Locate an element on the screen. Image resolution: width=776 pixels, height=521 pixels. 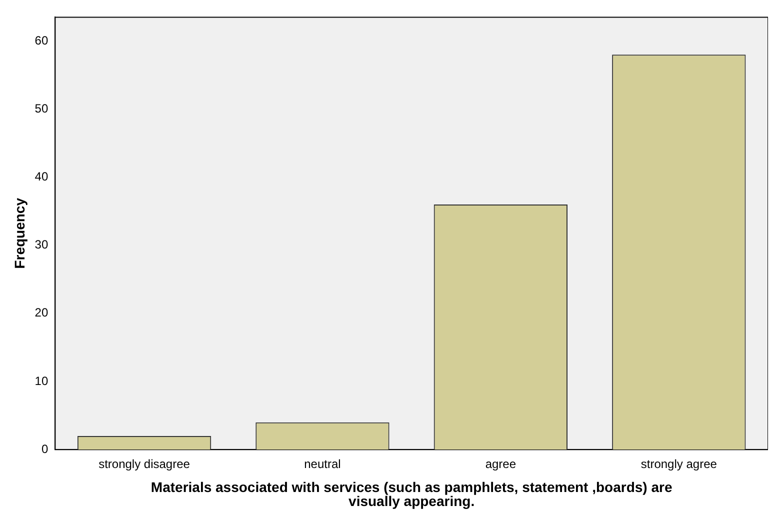
x-tick-label: neutral is located at coordinates (322, 464).